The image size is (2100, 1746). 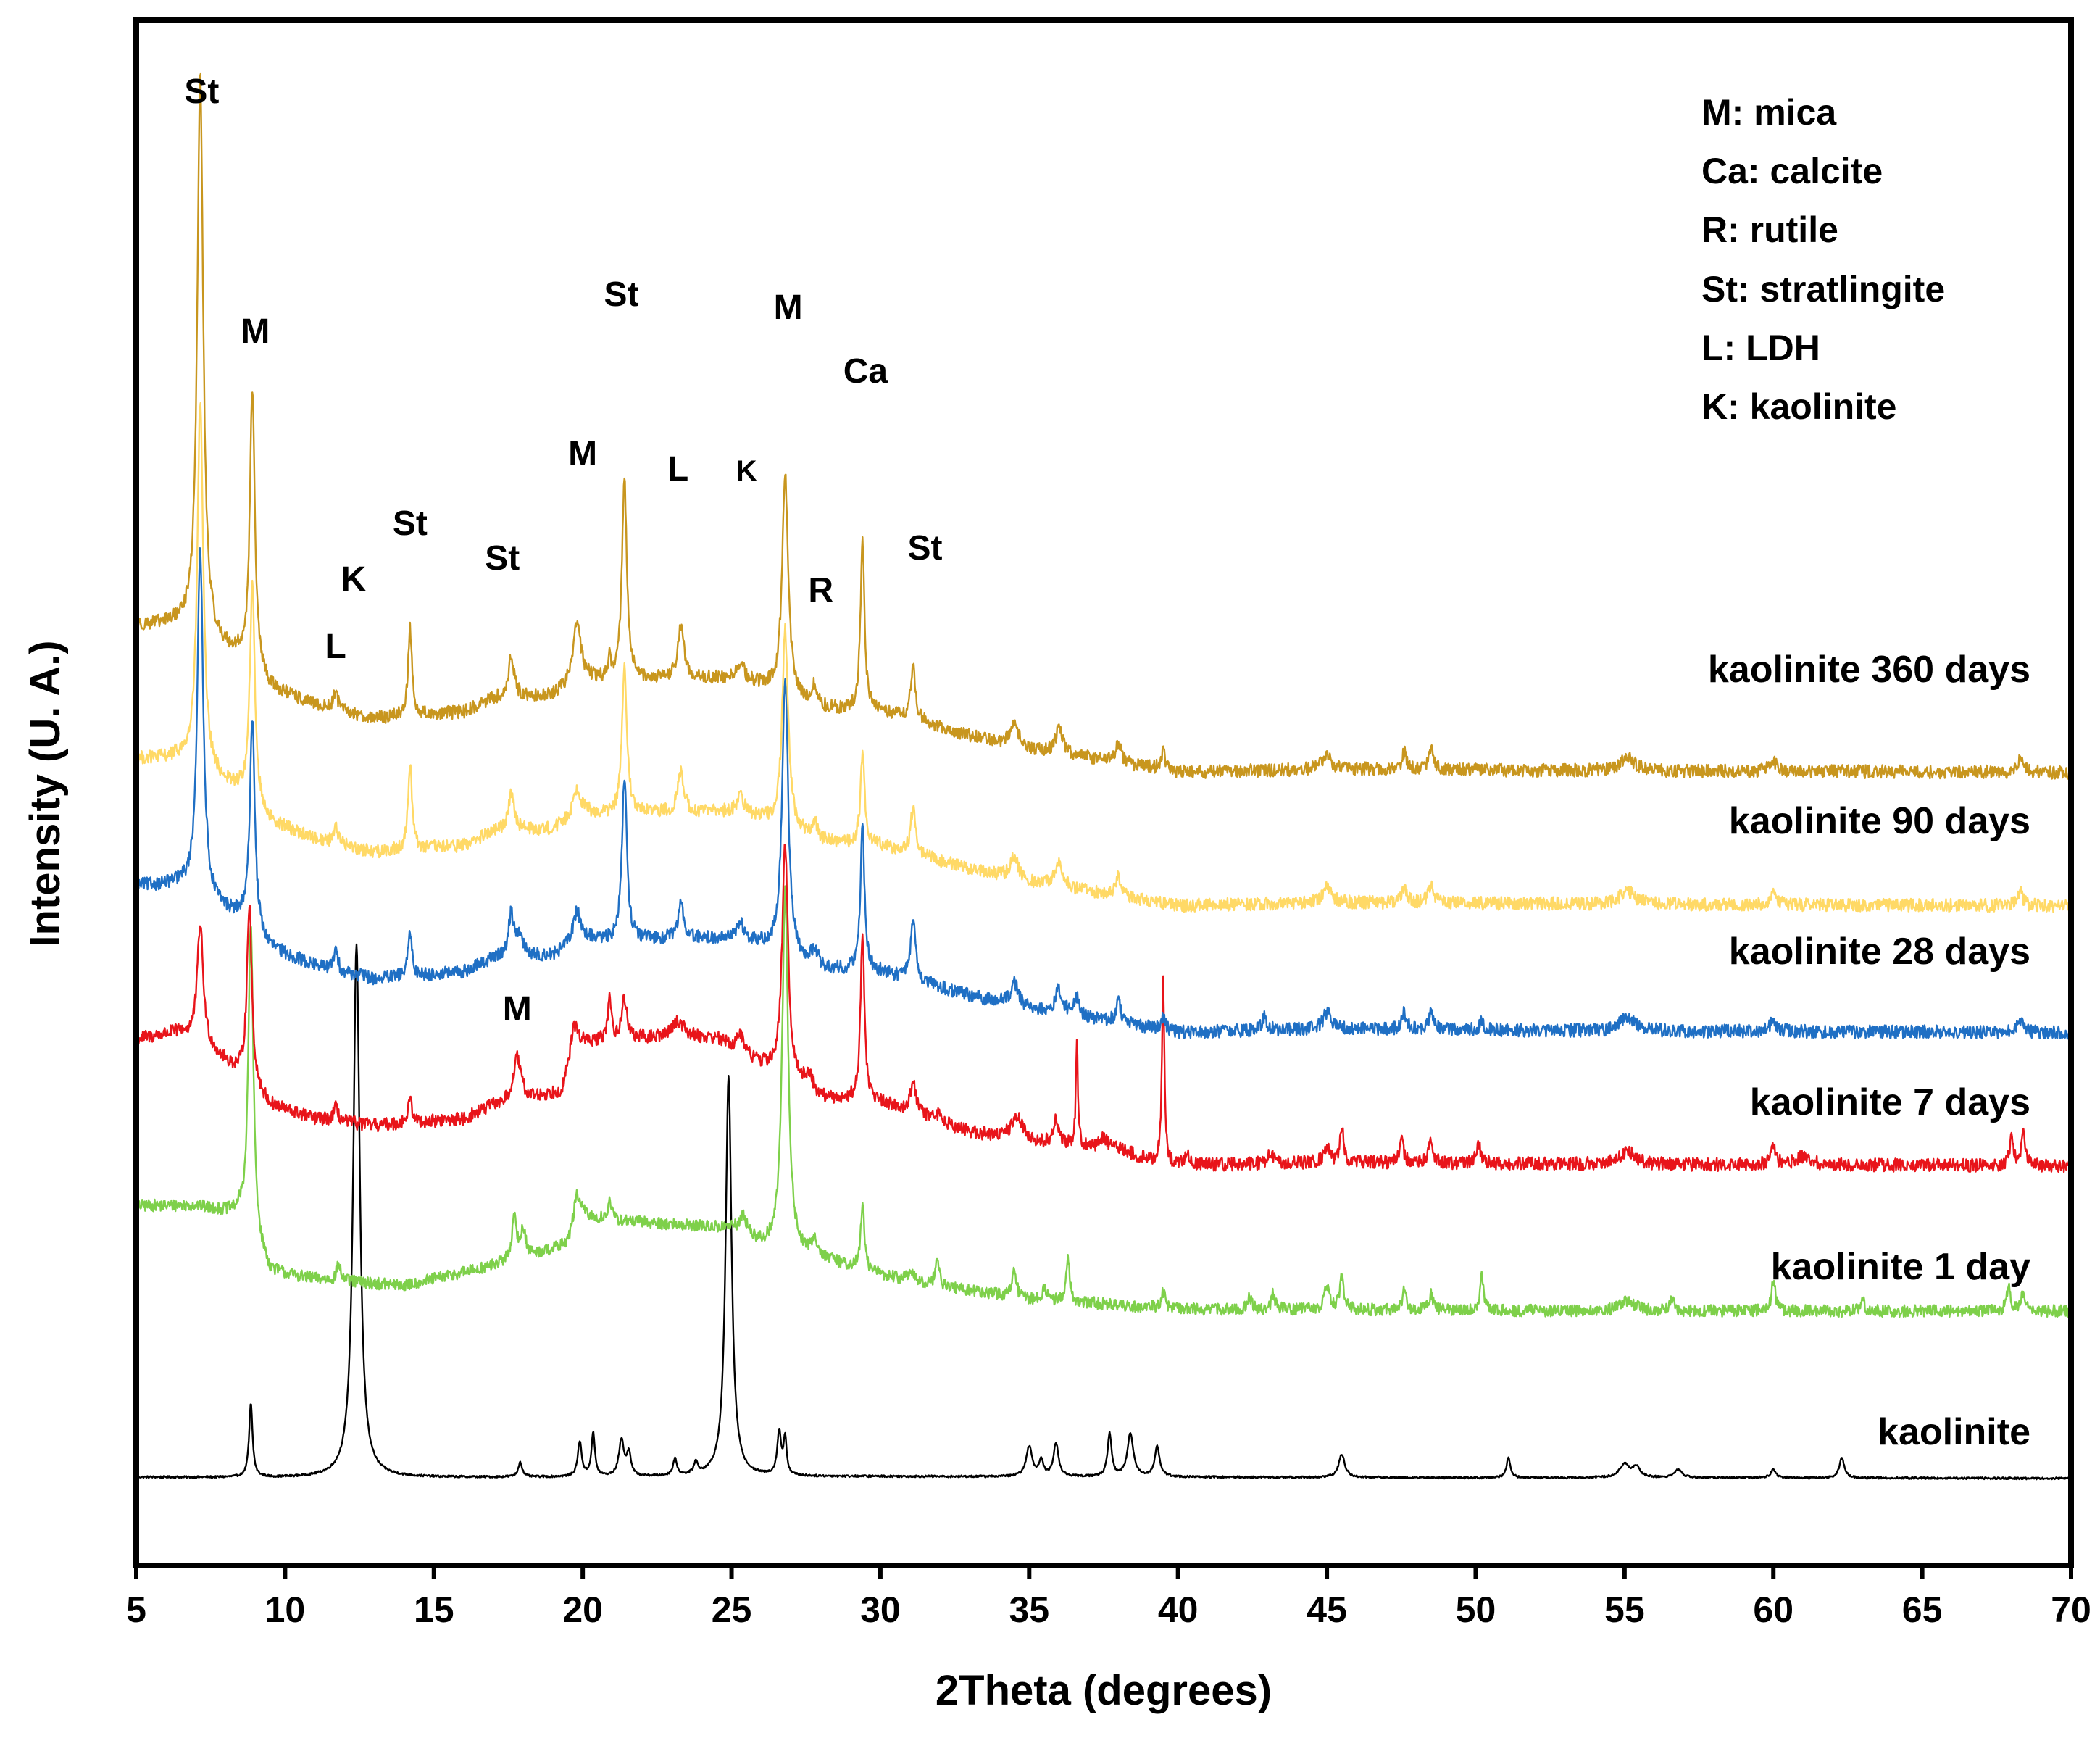 What do you see at coordinates (136, 1609) in the screenshot?
I see `x-tick-label: 5` at bounding box center [136, 1609].